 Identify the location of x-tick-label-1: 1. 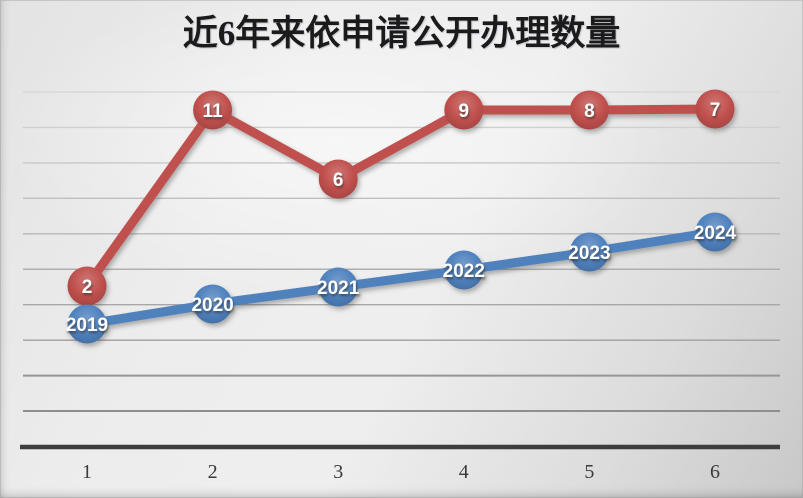
(87, 472).